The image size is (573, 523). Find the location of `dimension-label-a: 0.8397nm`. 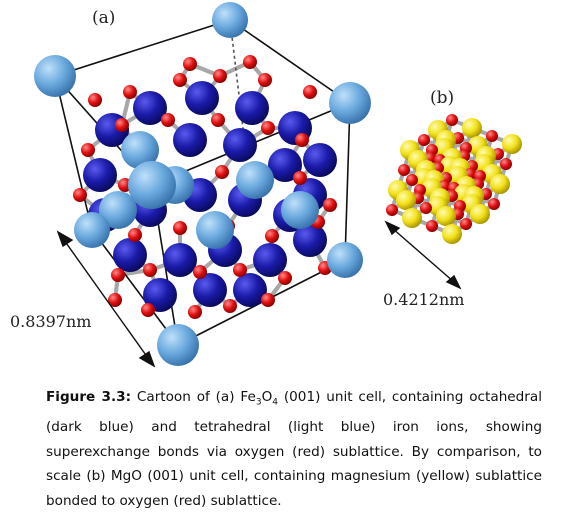

dimension-label-a: 0.8397nm is located at coordinates (51, 321).